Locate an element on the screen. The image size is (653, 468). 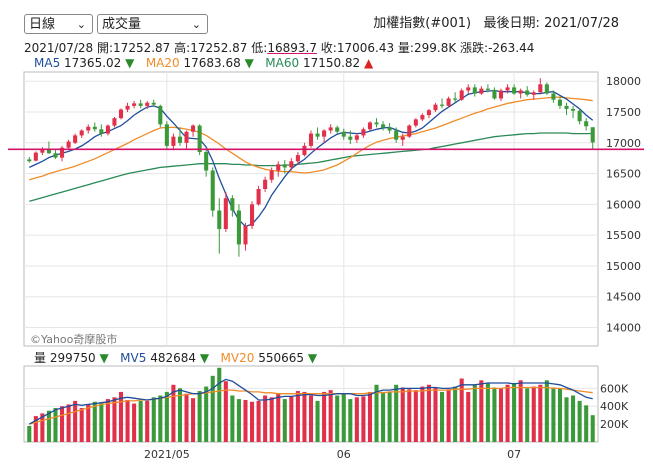
mv5-value: 482684 is located at coordinates (173, 358).